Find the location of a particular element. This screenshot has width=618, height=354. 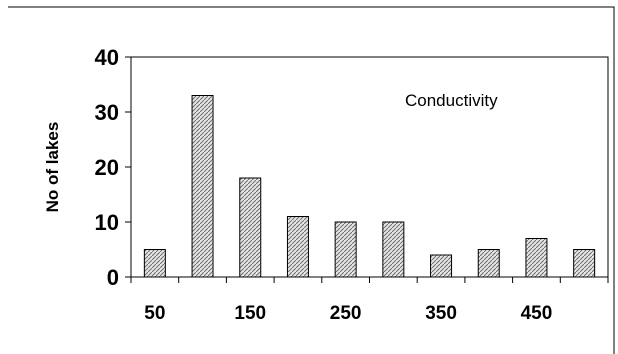

x-tick-label: 50 is located at coordinates (154, 313).